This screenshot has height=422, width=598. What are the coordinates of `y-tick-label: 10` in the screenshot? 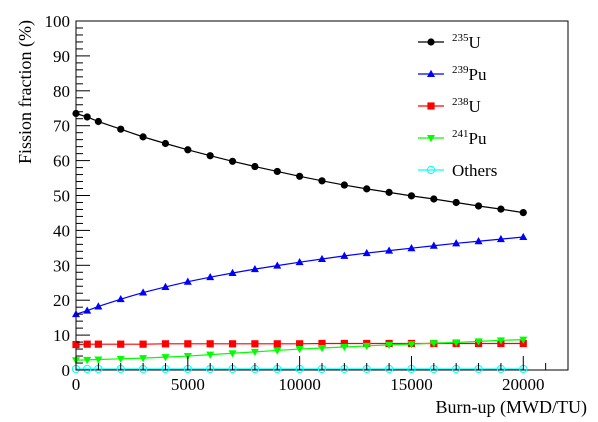 It's located at (61, 335).